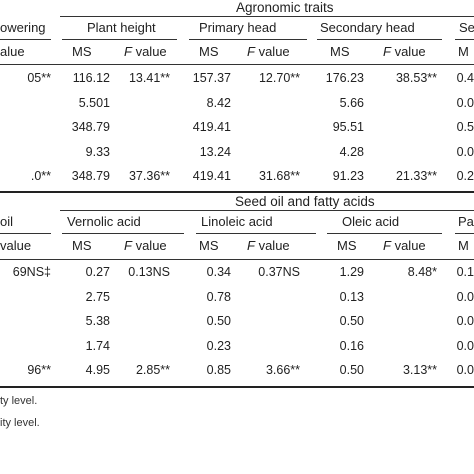 This screenshot has width=474, height=474. What do you see at coordinates (149, 78) in the screenshot?
I see `table-cell: 13.41**` at bounding box center [149, 78].